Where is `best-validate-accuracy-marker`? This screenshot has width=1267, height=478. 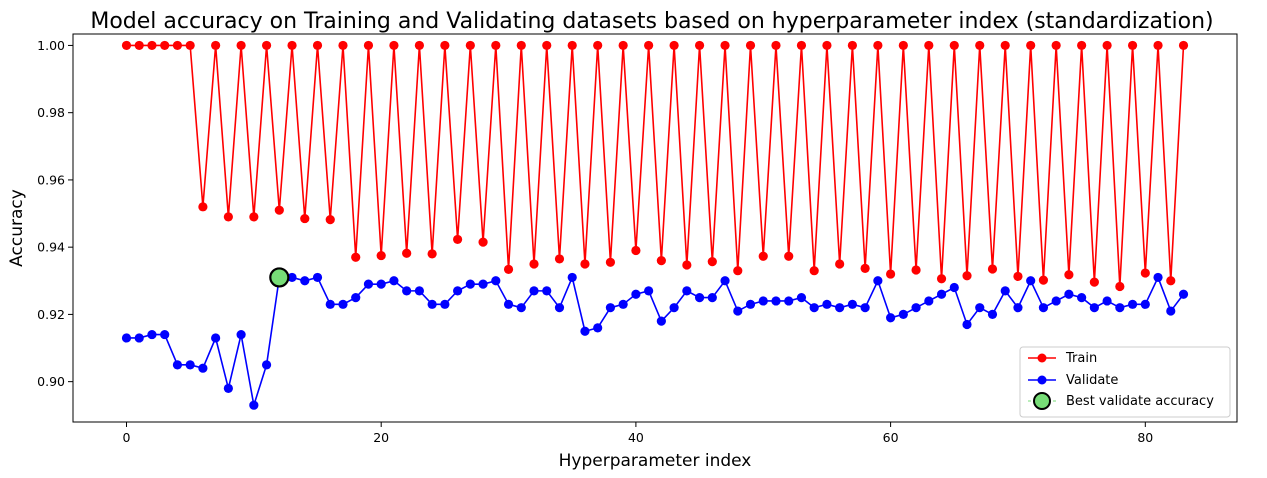
best-validate-accuracy-marker is located at coordinates (279, 277).